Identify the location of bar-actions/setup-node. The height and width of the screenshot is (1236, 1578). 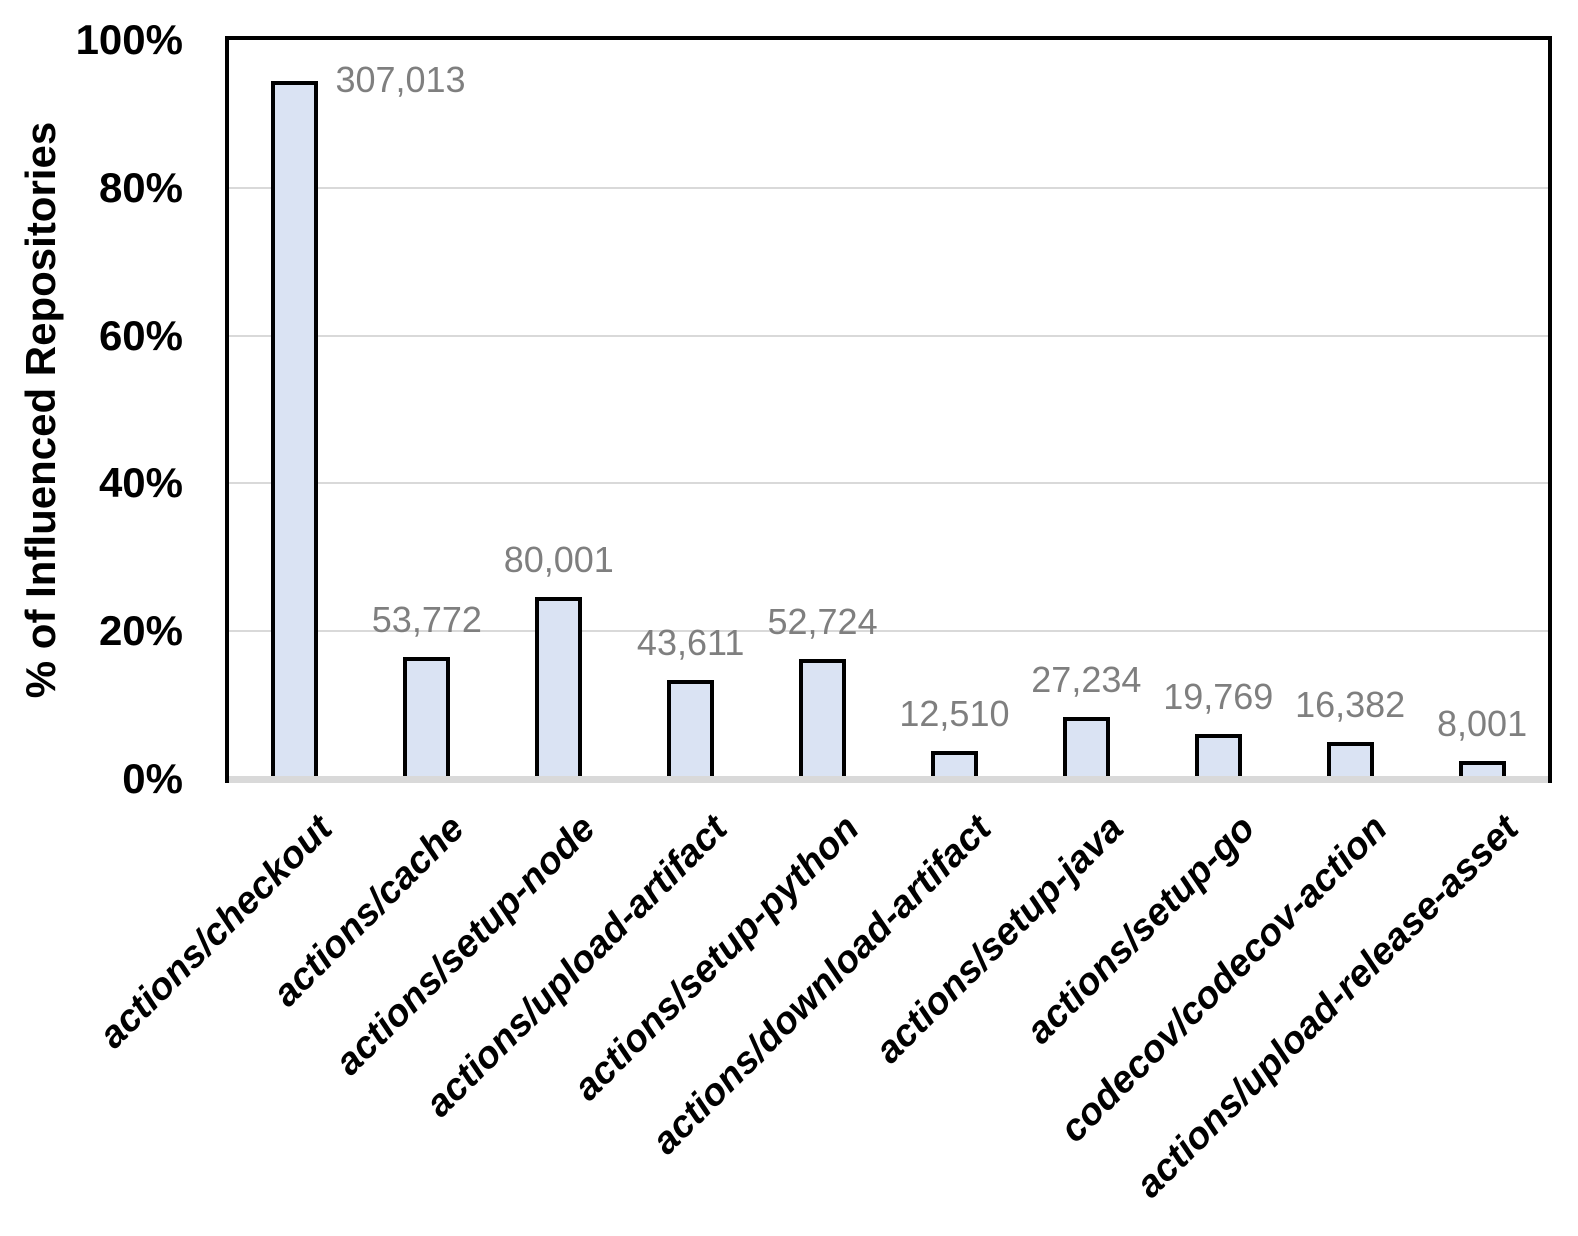
(559, 690).